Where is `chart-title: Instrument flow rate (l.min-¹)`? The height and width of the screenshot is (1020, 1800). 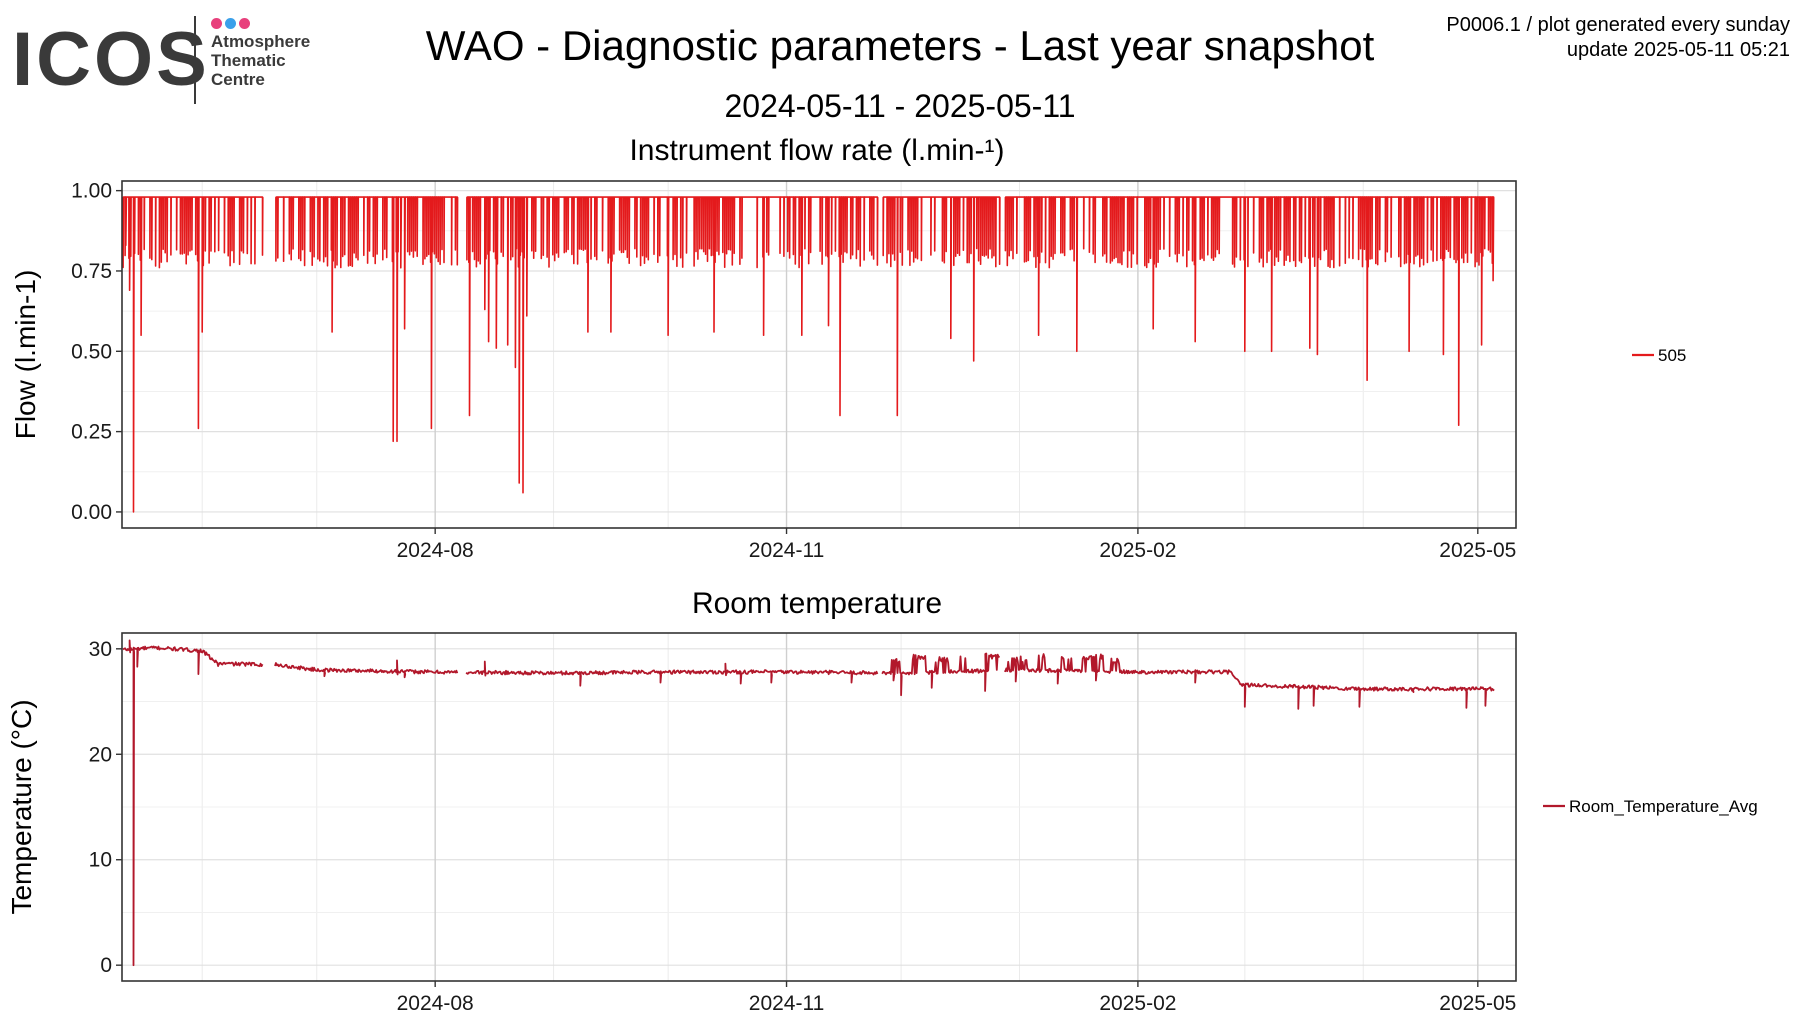
chart-title: Instrument flow rate (l.min-¹) is located at coordinates (816, 150).